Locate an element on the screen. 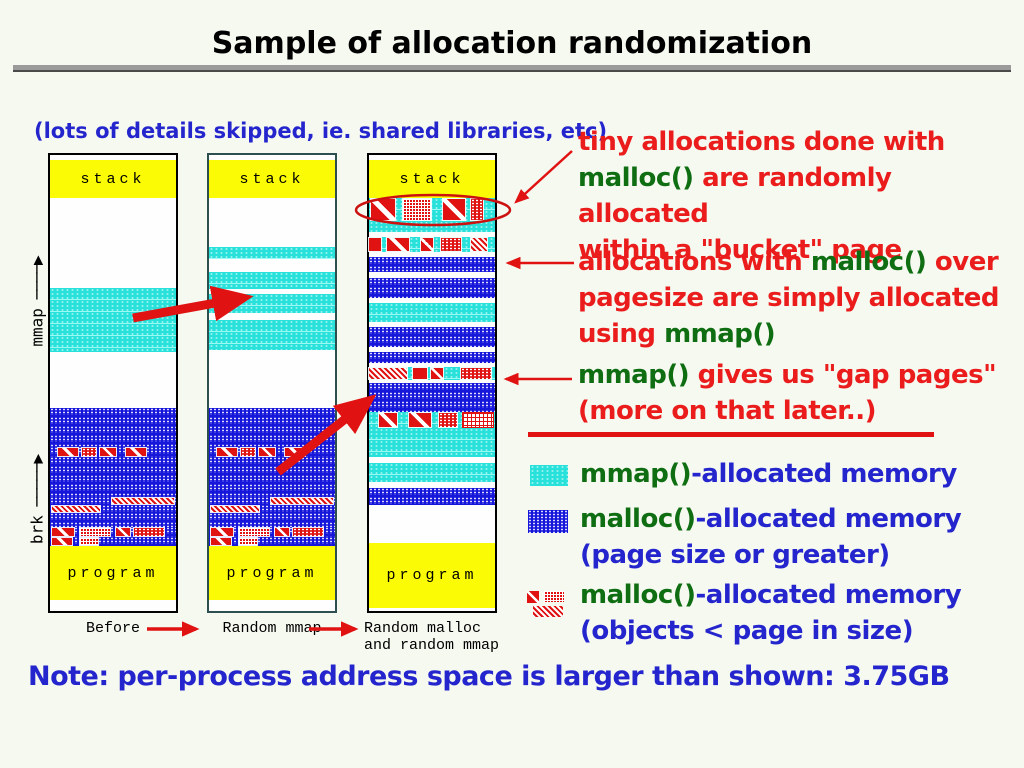 The image size is (1024, 768). red-separator-line is located at coordinates (731, 434).